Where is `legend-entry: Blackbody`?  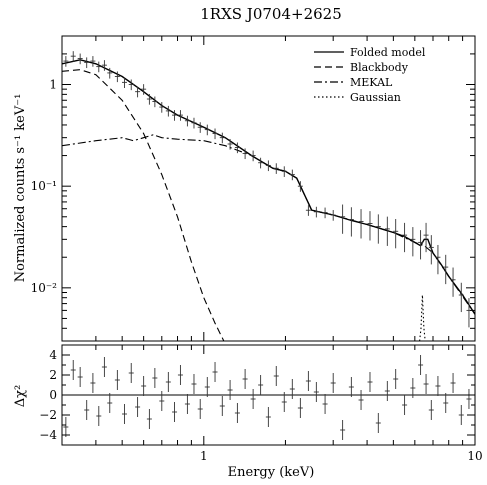
legend-entry: Blackbody is located at coordinates (361, 67).